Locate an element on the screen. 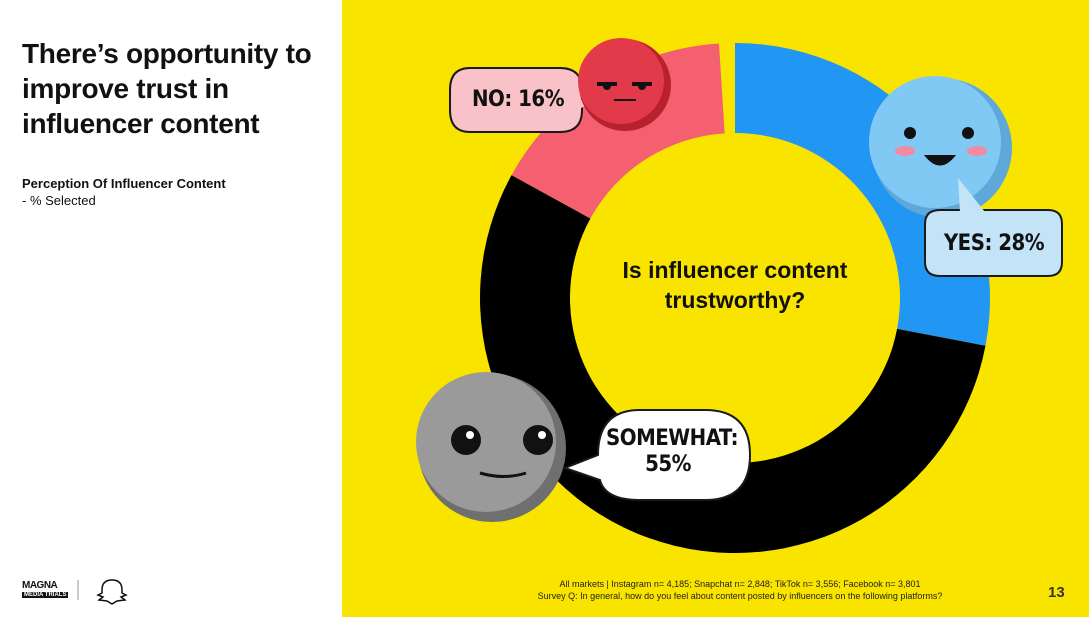 This screenshot has height=617, width=1089. logo: MAGNA is located at coordinates (40, 585).